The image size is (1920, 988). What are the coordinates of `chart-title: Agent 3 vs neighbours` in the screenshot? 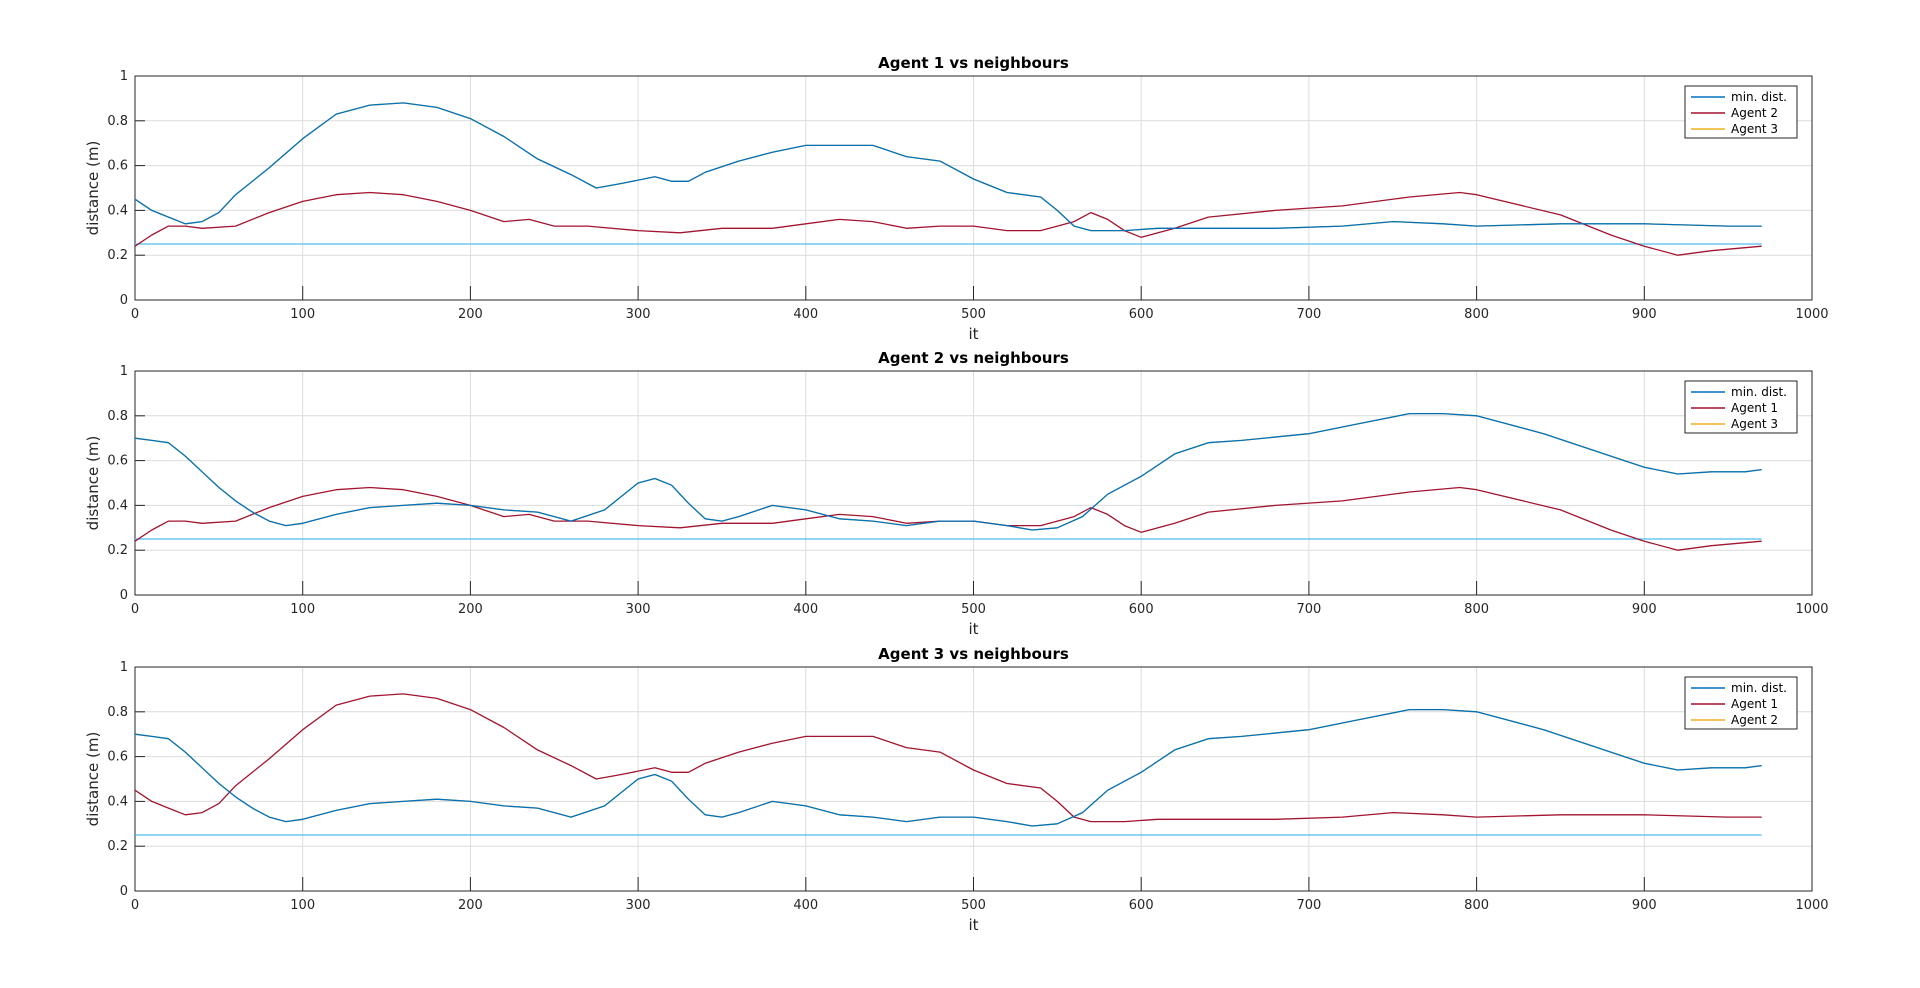 It's located at (973, 654).